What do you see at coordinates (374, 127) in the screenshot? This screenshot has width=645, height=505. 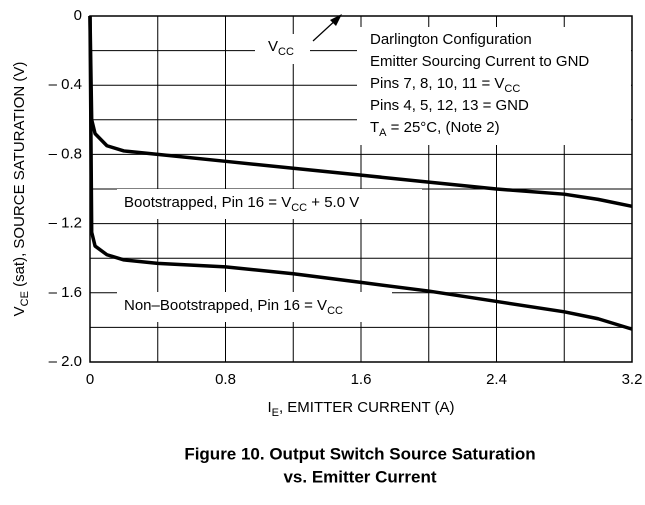 I see `annotation-part: T` at bounding box center [374, 127].